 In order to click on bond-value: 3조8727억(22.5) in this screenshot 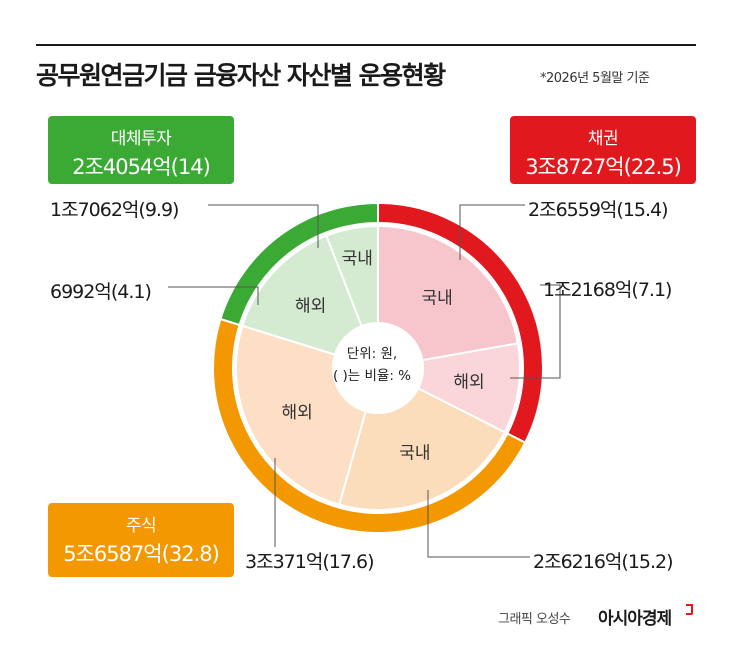, I will do `click(603, 167)`.